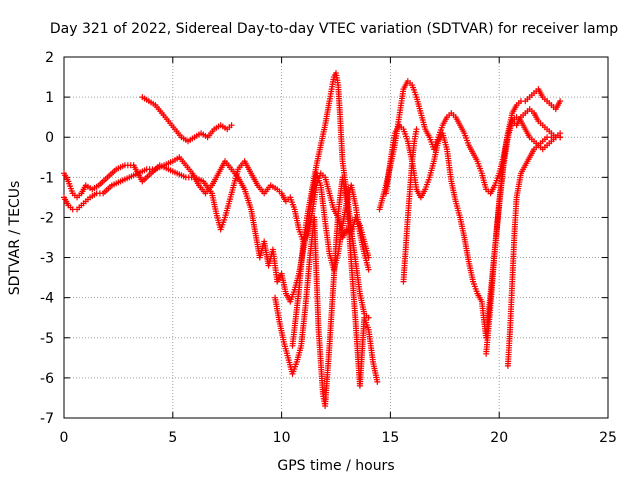  I want to click on y-tick-label: -2, so click(47, 218).